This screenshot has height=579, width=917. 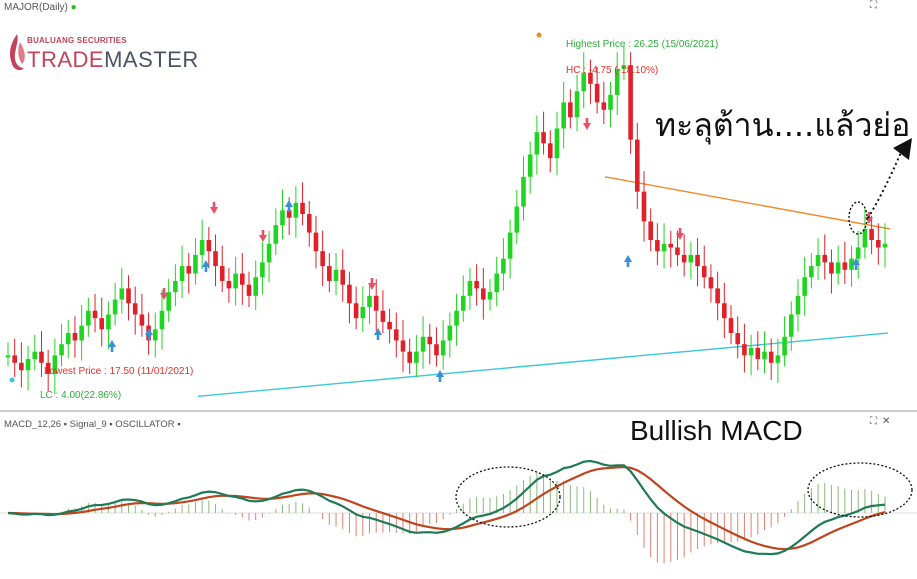 What do you see at coordinates (642, 44) in the screenshot?
I see `highest-price-label: Highest Price : 26.25 (15/06/2021)` at bounding box center [642, 44].